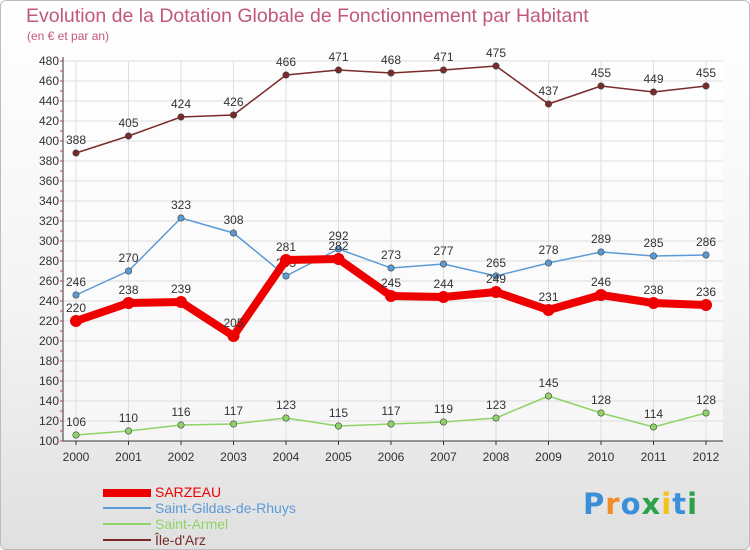  What do you see at coordinates (49, 121) in the screenshot?
I see `y-tick-label: 420` at bounding box center [49, 121].